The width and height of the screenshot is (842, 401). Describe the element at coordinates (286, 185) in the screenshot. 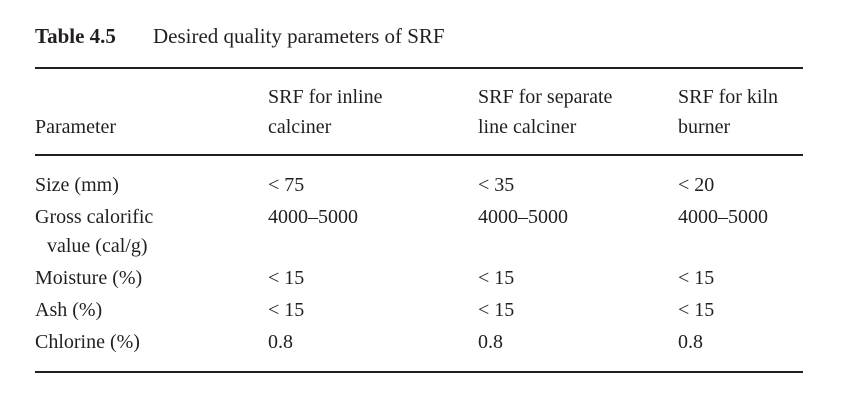

I see `table-cell: < 75` at that location.